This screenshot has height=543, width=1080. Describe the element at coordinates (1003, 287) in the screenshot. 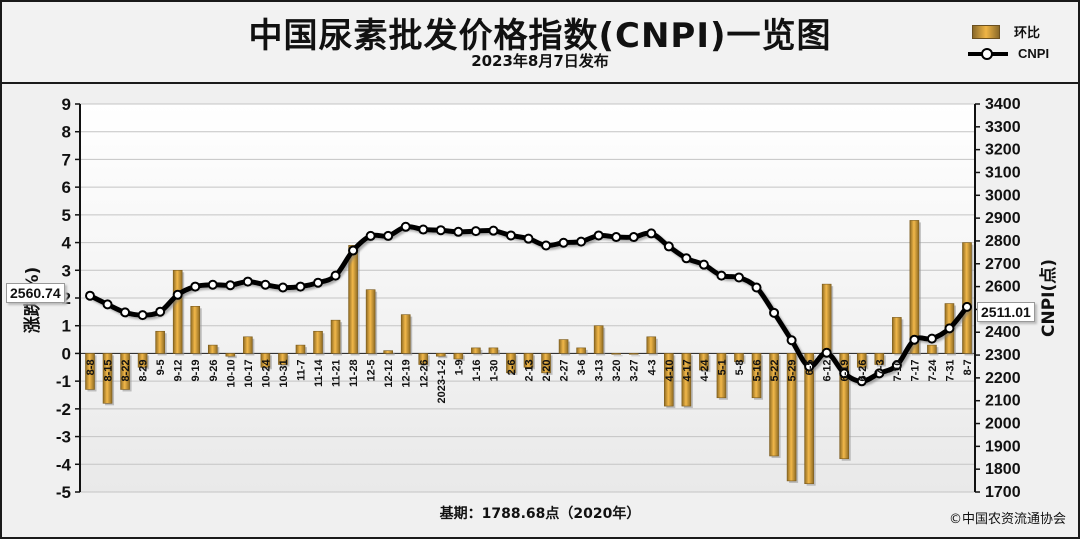

I see `right-tick-label: 2600` at that location.